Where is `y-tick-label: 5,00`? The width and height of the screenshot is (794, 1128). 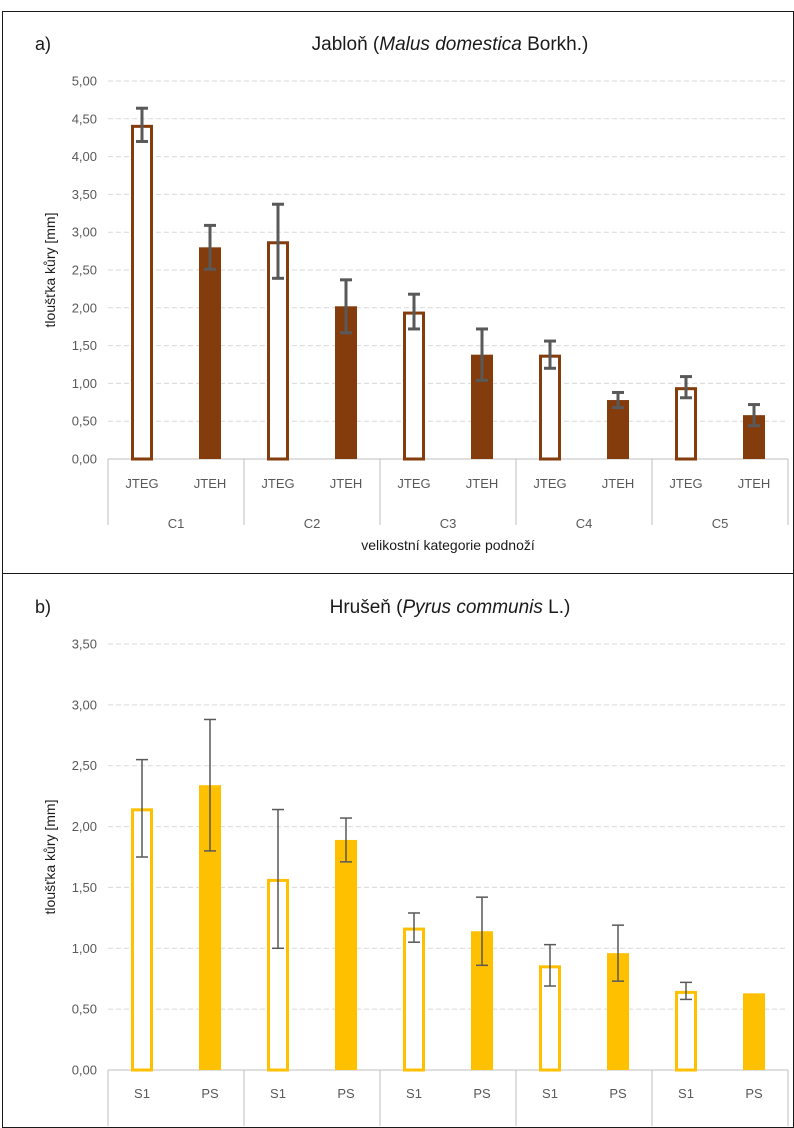
y-tick-label: 5,00 is located at coordinates (84, 81).